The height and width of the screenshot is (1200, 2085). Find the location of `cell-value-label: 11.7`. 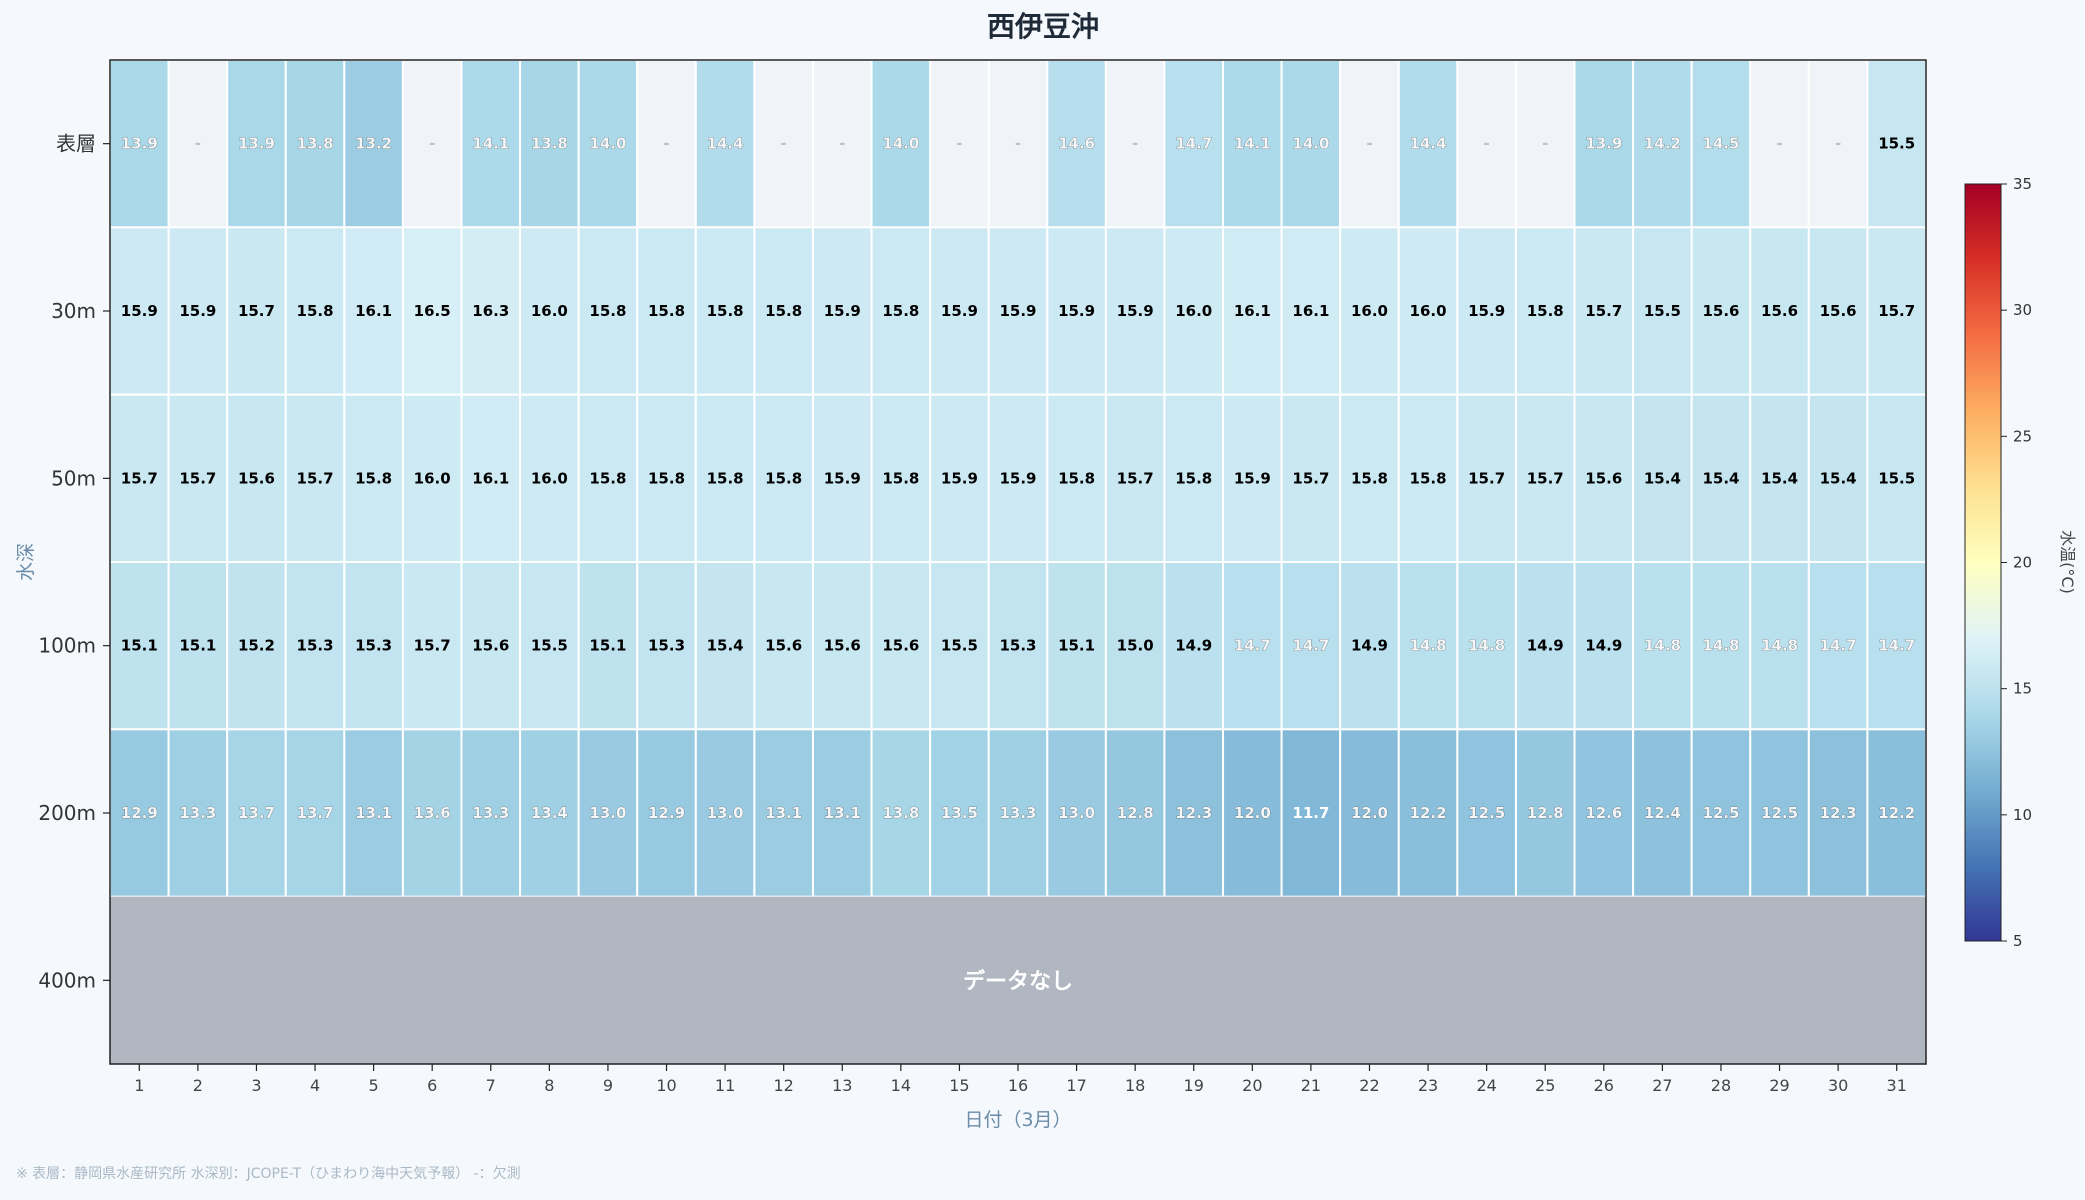

cell-value-label: 11.7 is located at coordinates (1310, 813).